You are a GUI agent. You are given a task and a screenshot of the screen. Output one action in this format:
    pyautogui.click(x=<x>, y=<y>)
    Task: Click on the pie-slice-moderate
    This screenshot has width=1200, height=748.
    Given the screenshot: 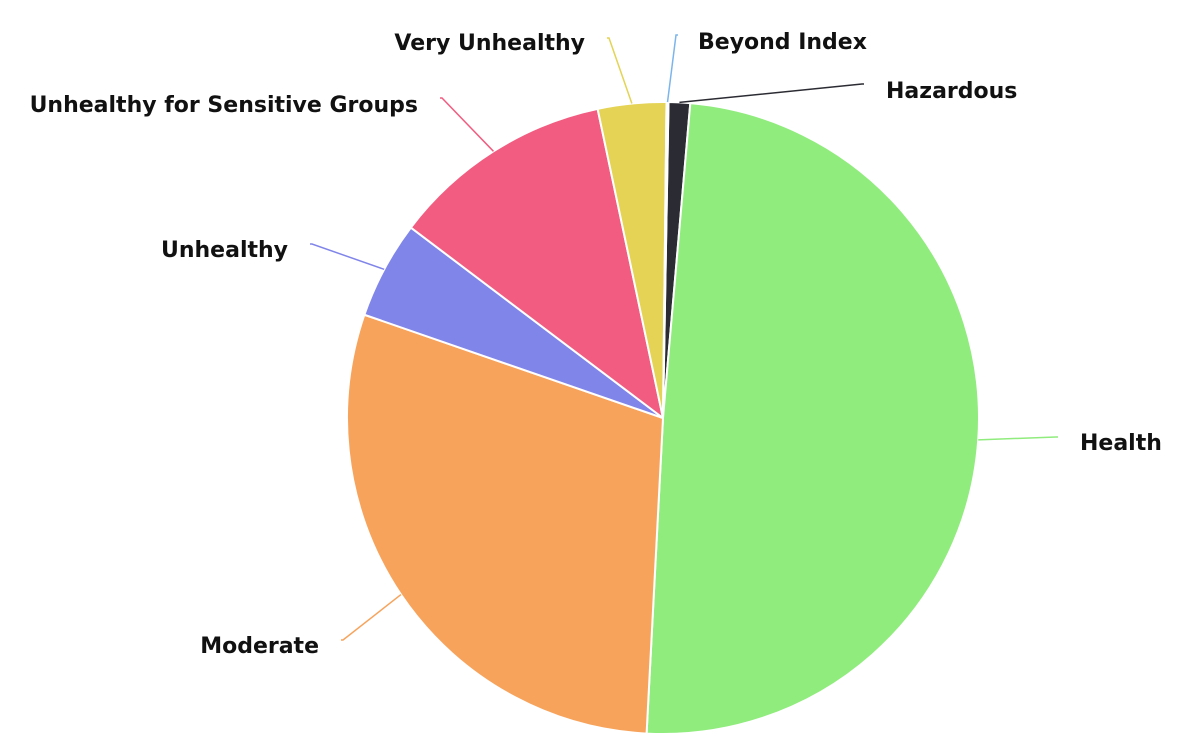 What is the action you would take?
    pyautogui.click(x=505, y=524)
    